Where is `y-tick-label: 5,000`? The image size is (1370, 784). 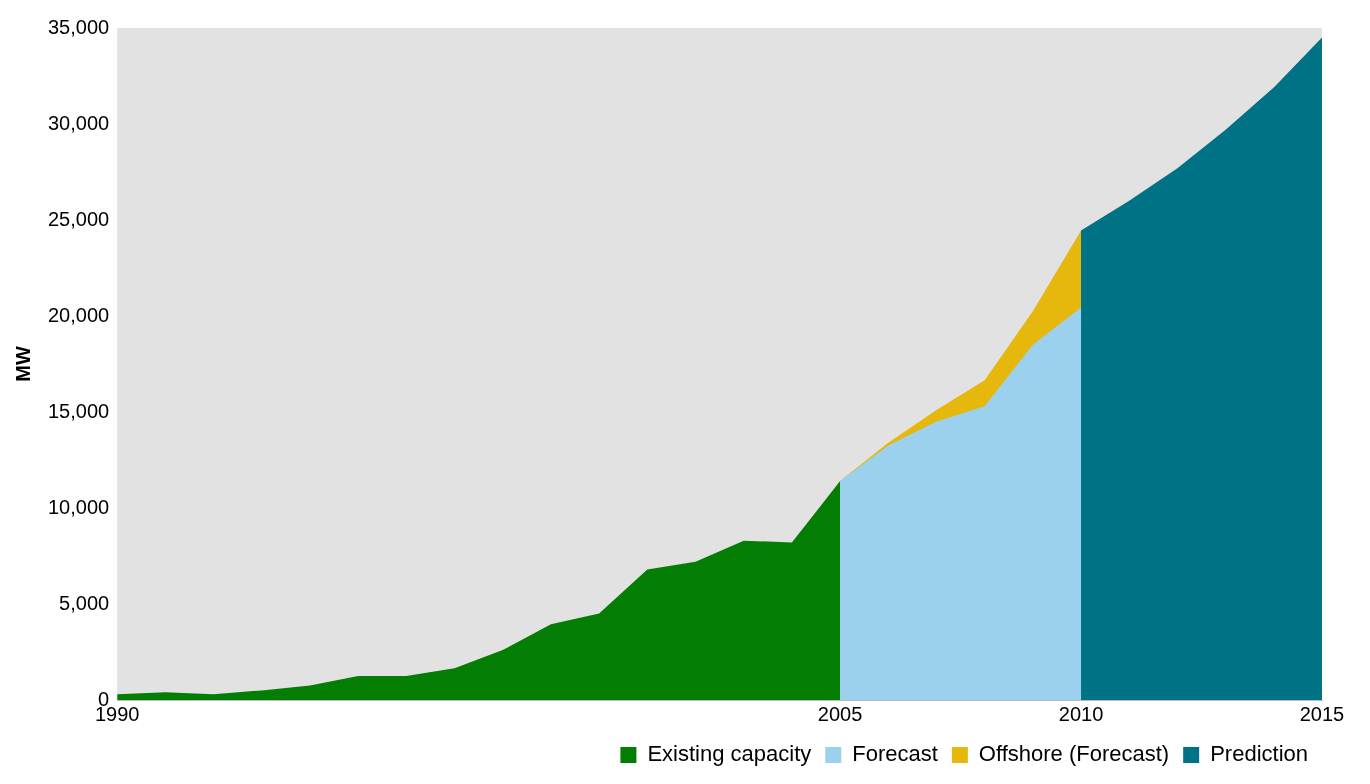 y-tick-label: 5,000 is located at coordinates (84, 602).